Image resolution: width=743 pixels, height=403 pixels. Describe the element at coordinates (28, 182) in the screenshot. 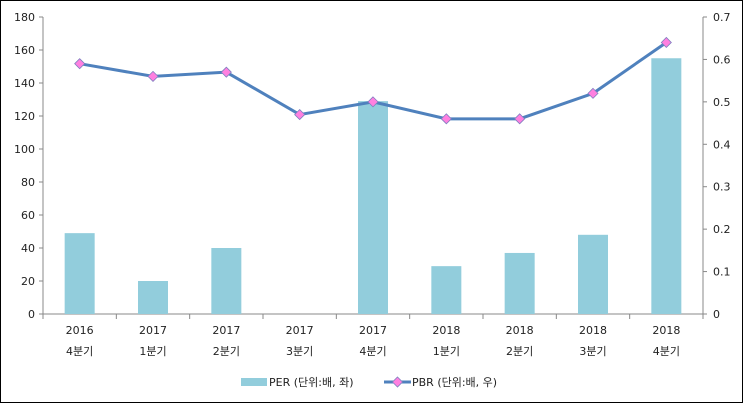

I see `left-tick-label: 80` at that location.